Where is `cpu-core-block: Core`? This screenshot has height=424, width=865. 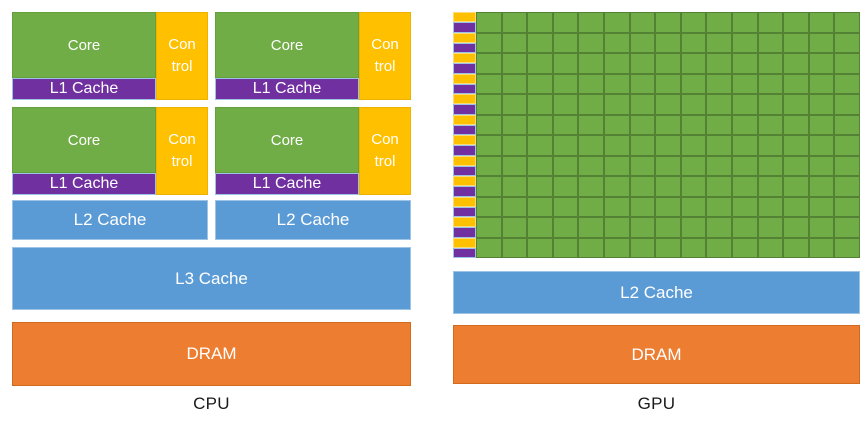
cpu-core-block: Core is located at coordinates (287, 45).